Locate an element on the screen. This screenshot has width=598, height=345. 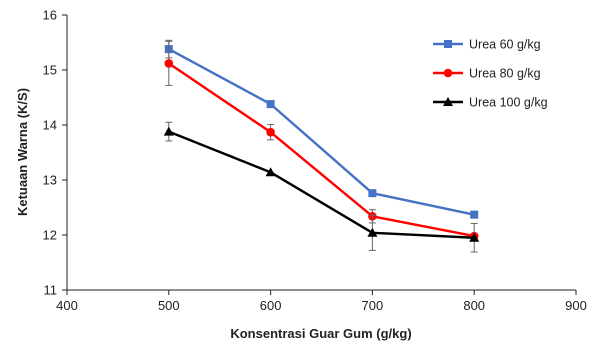
legend-item: Urea 100 g/kg is located at coordinates (490, 103).